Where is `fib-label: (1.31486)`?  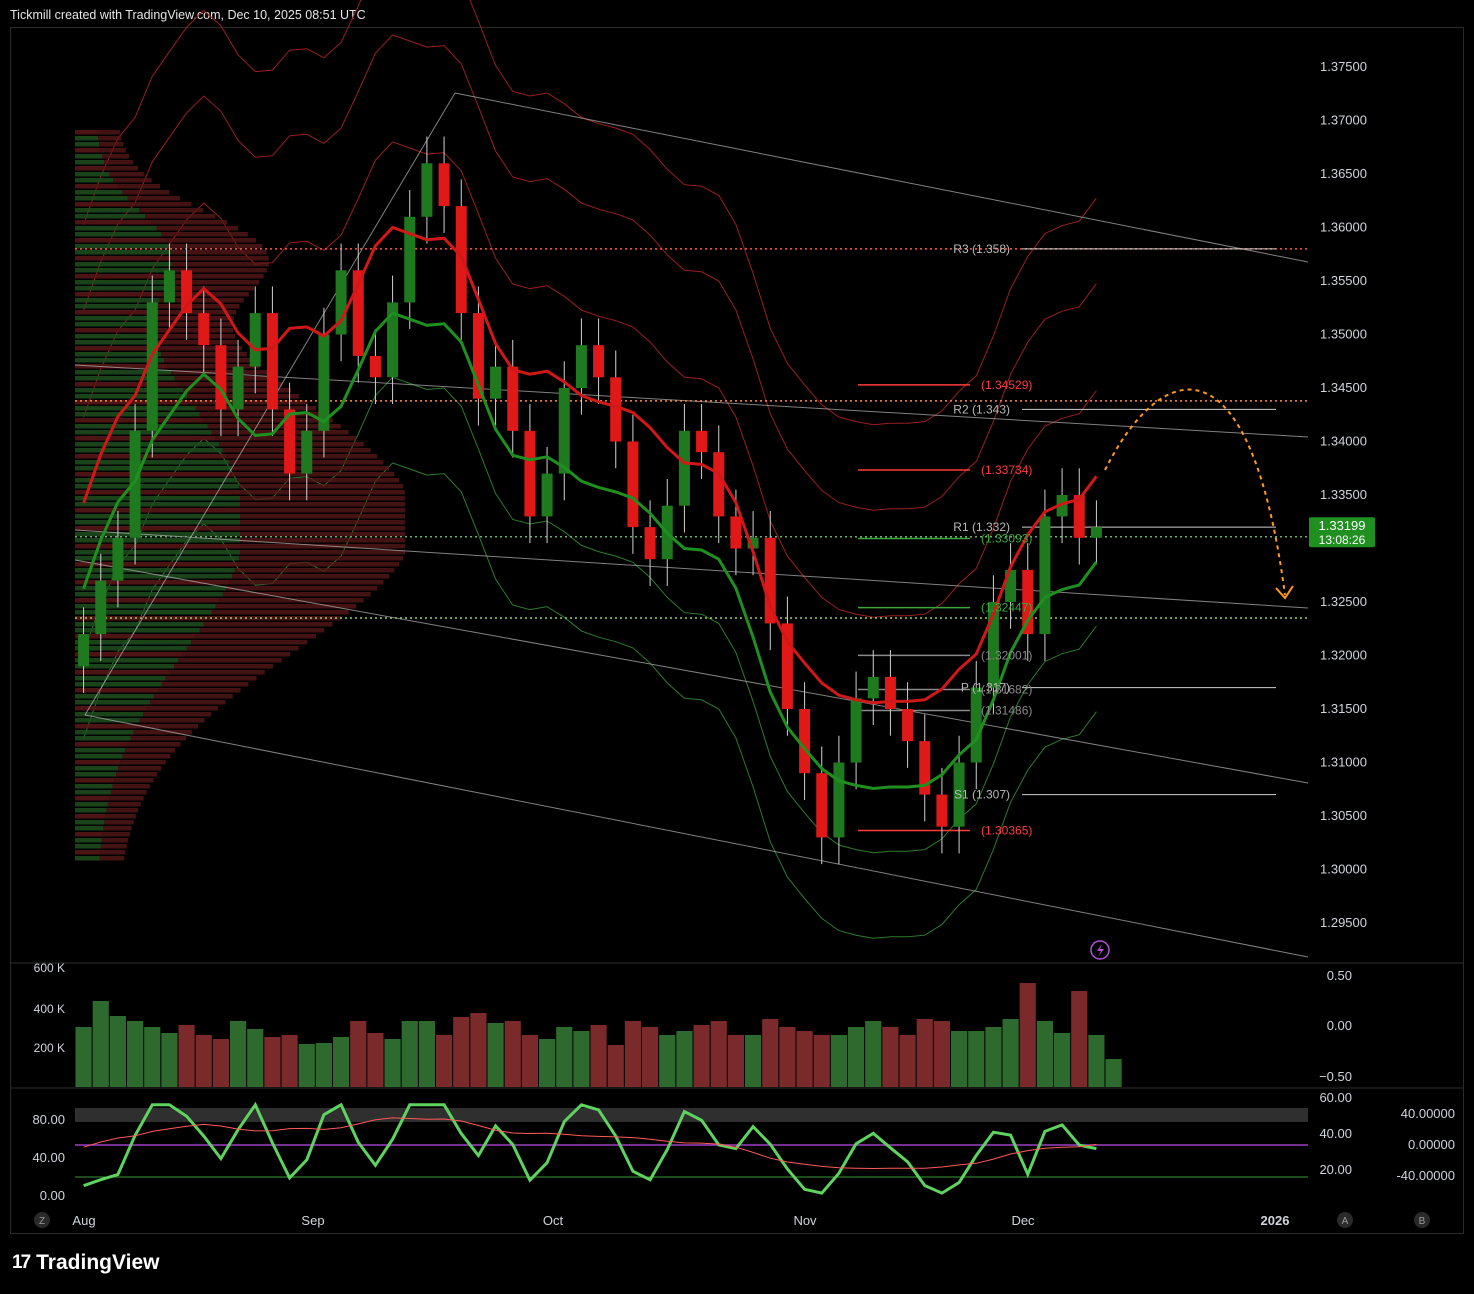 fib-label: (1.31486) is located at coordinates (1006, 710).